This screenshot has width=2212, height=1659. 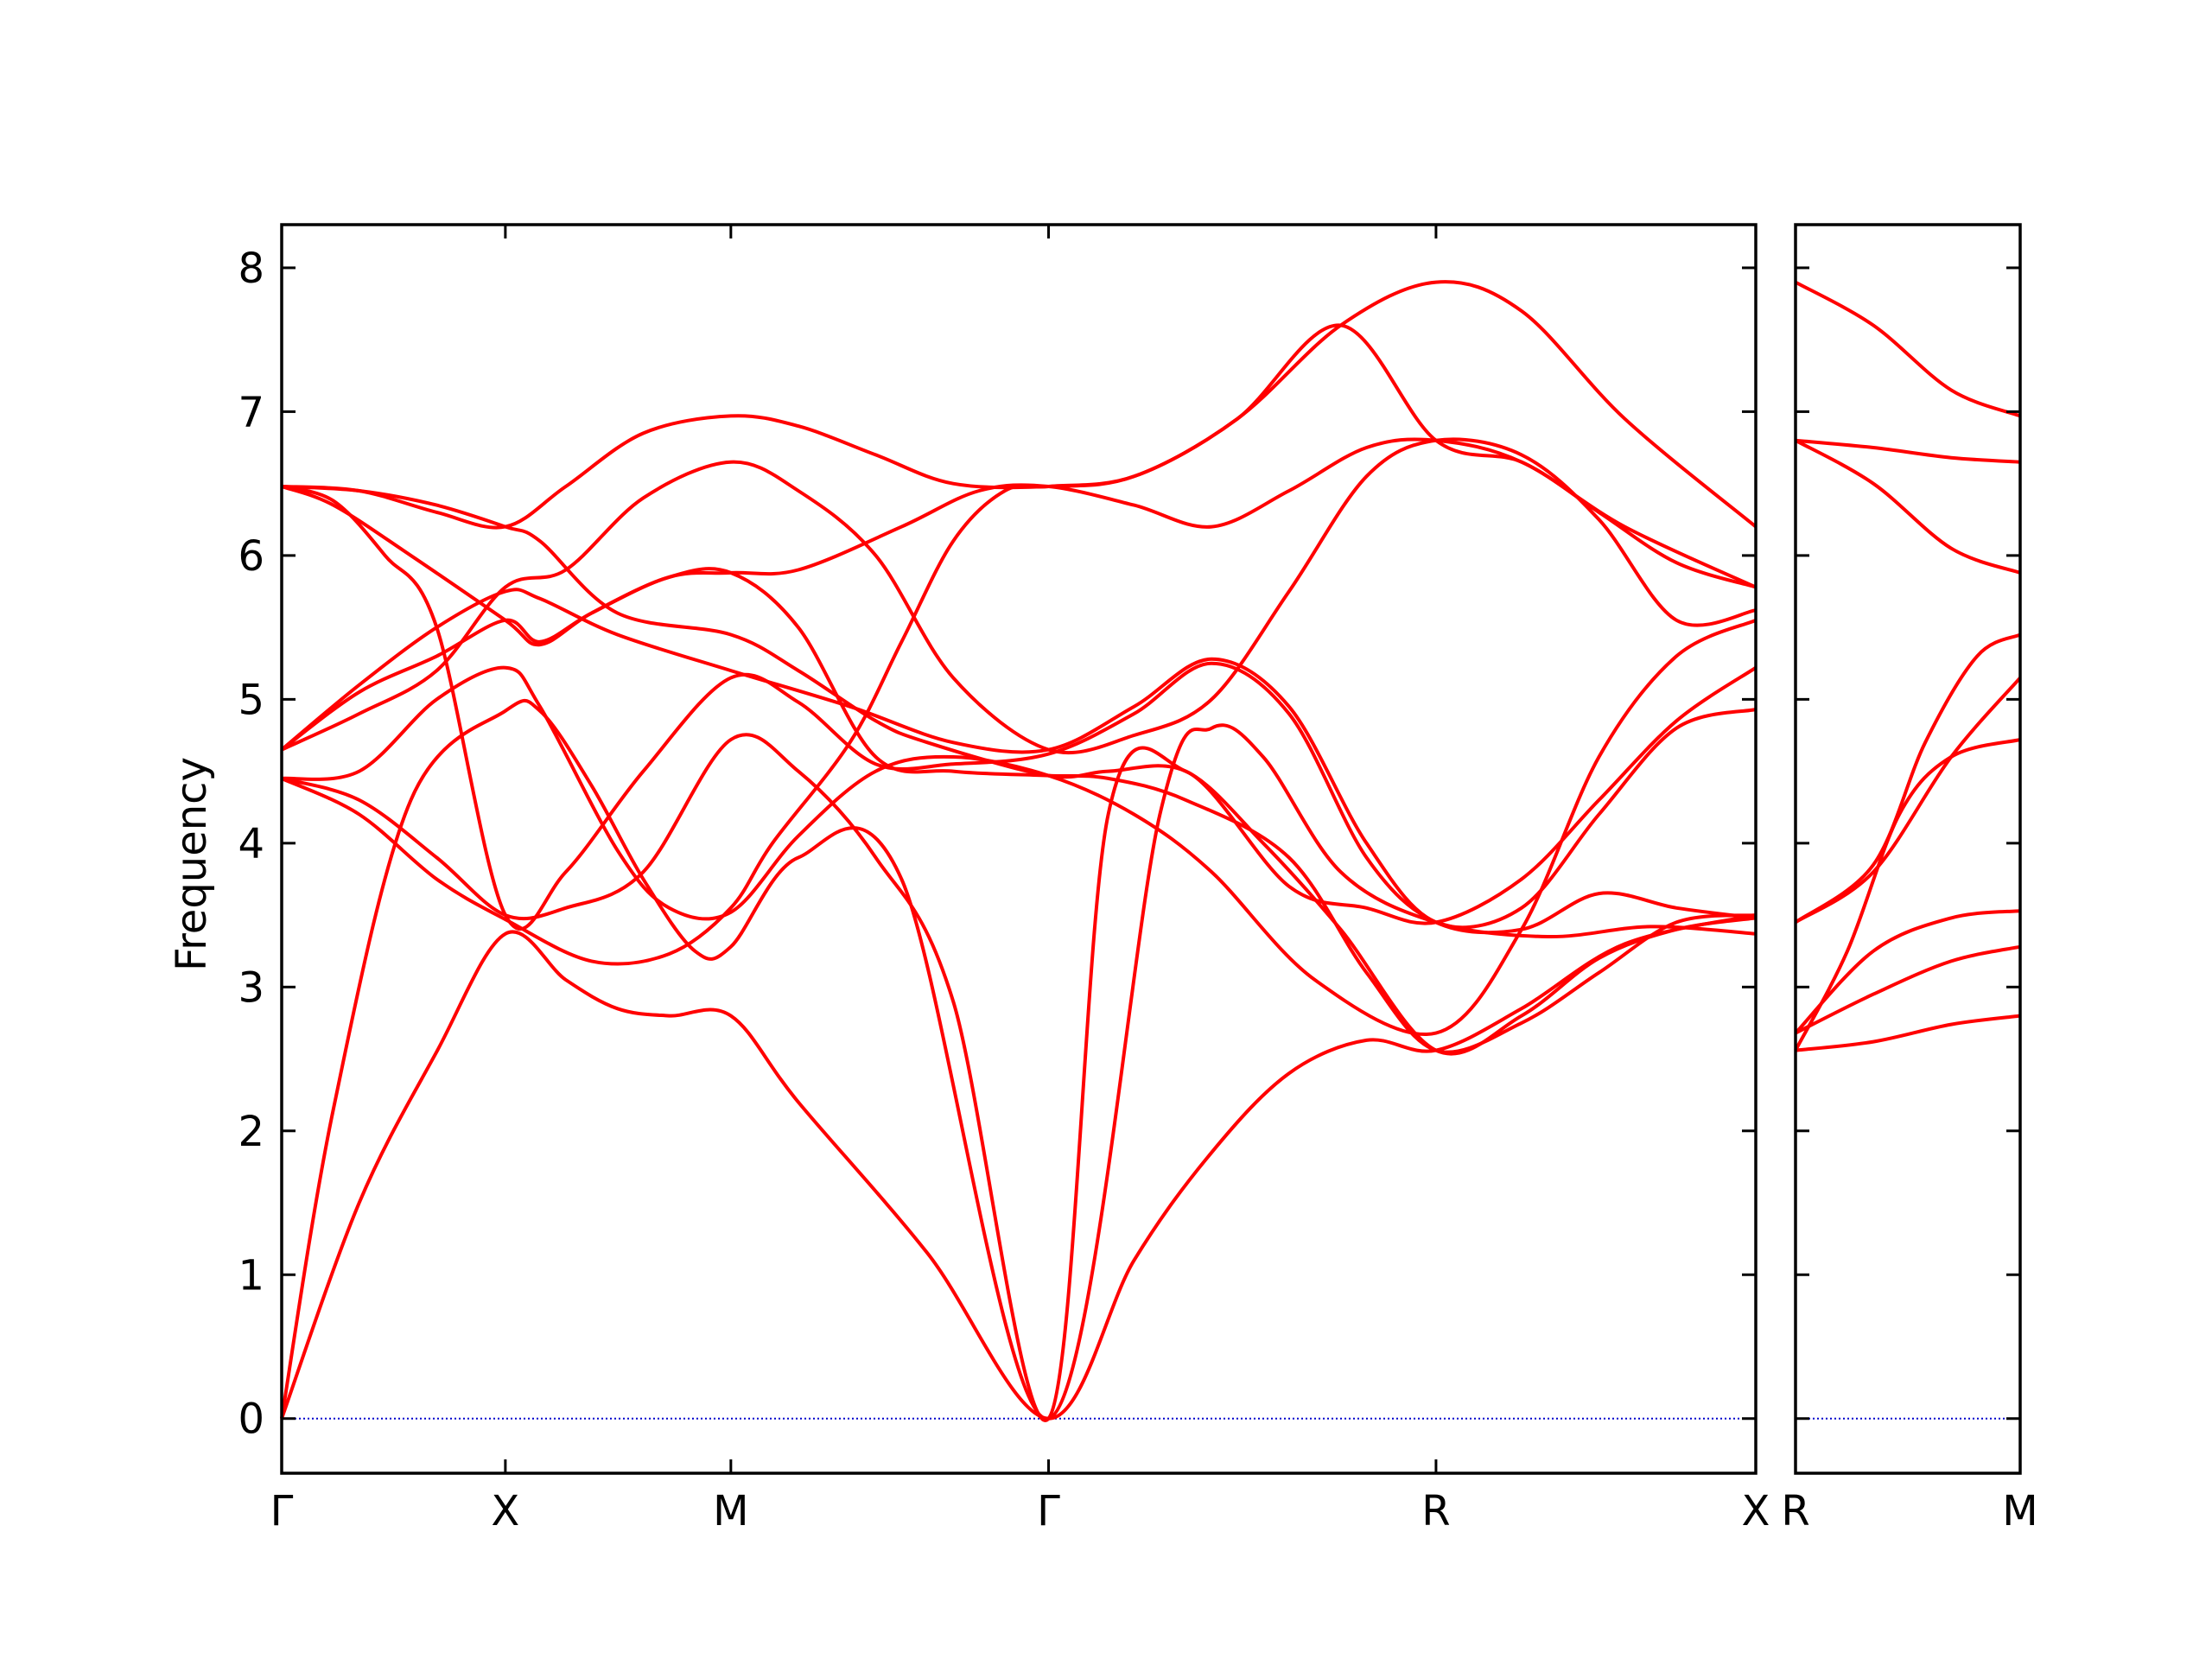 I want to click on y-tick-label: 2, so click(x=251, y=1132).